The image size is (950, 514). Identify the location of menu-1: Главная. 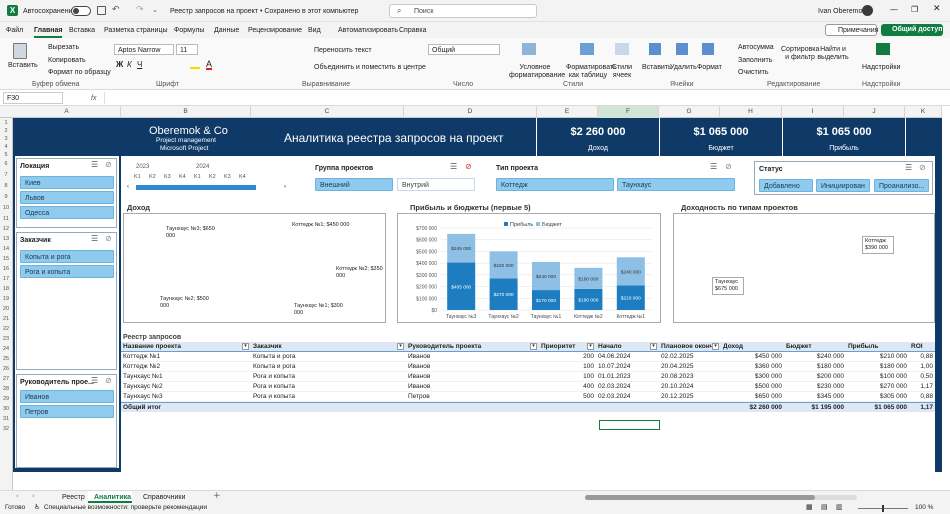
(48, 32).